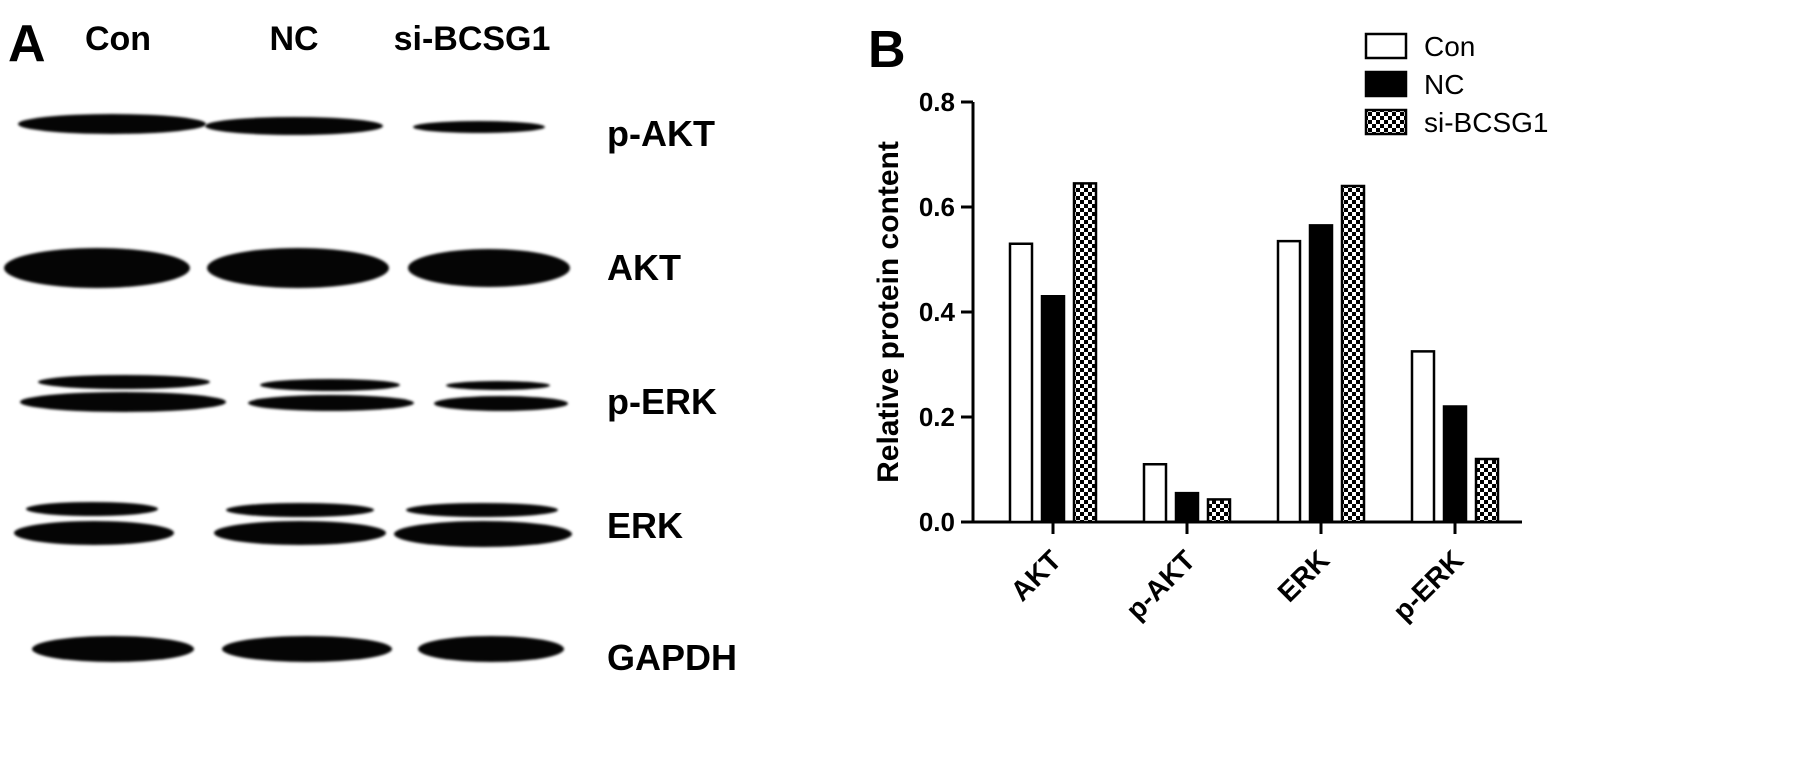 Image resolution: width=1795 pixels, height=778 pixels. I want to click on row-label-perk: p-ERK, so click(662, 401).